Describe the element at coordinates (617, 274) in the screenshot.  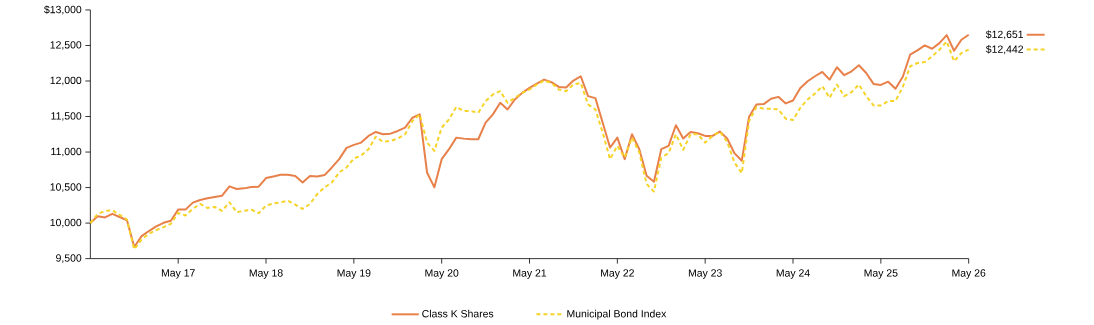
I see `x-tick-label: May 22` at that location.